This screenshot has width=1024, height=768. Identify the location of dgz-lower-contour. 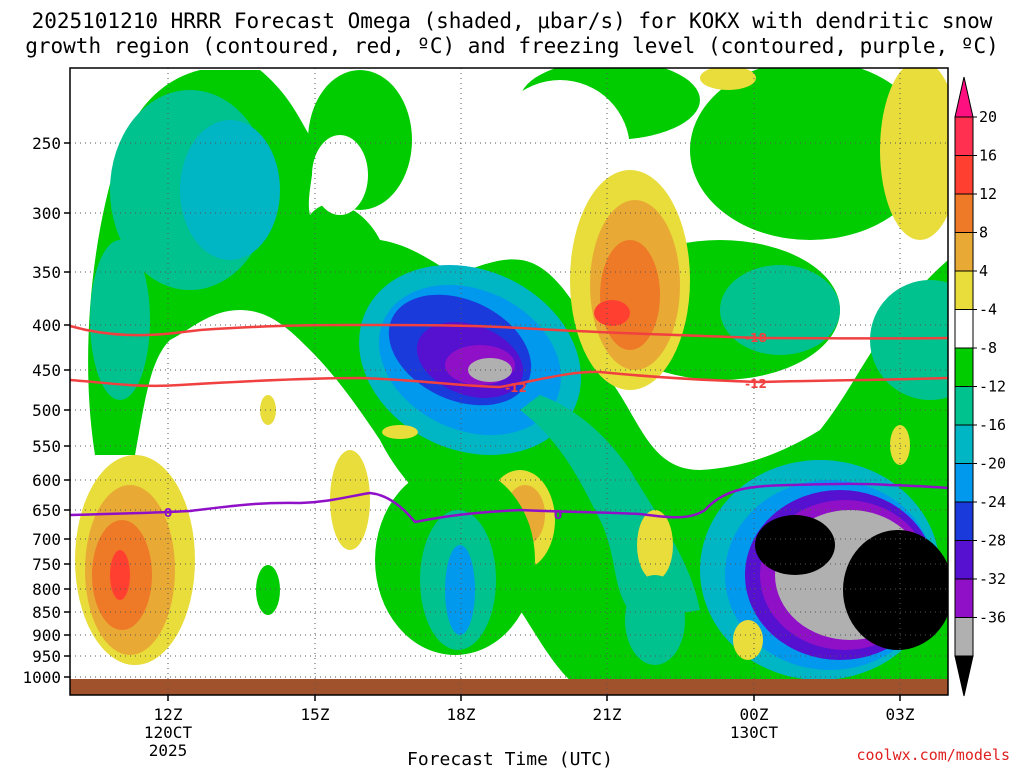
(509, 379).